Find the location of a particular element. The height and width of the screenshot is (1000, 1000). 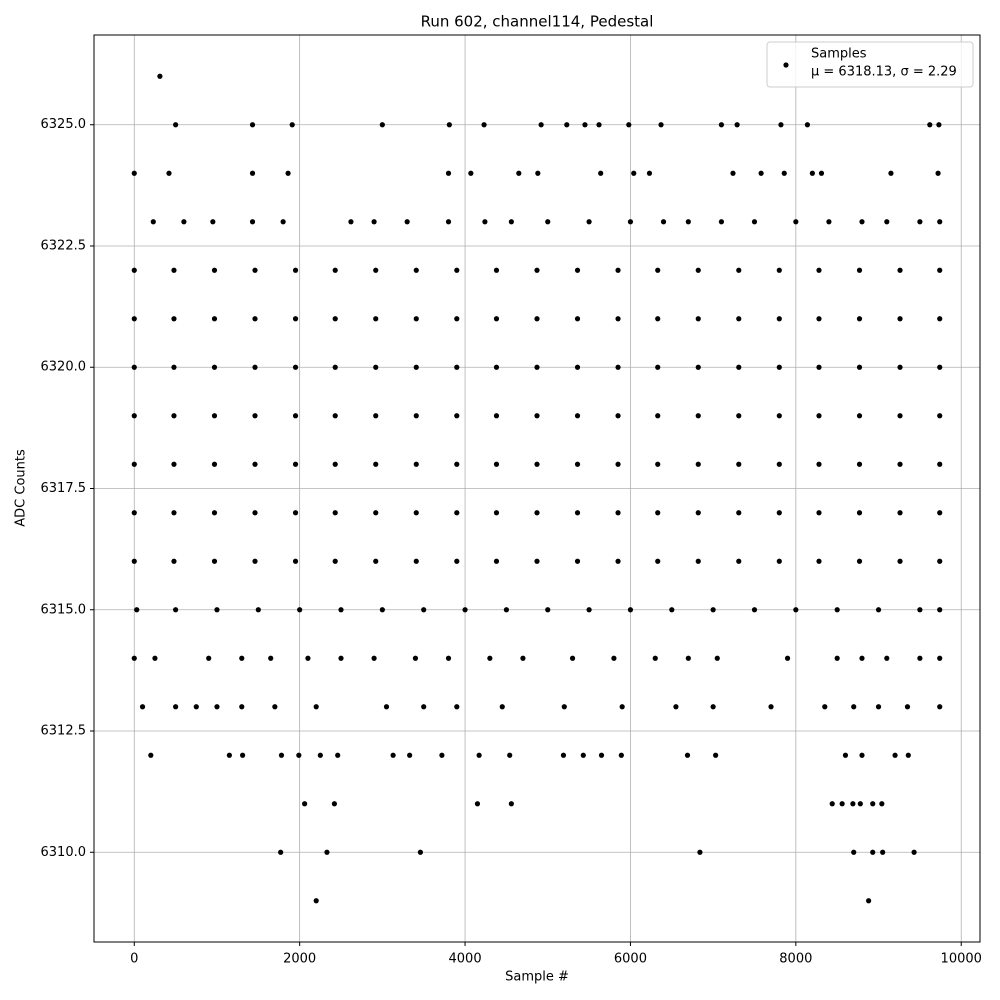

x-tick-label: 4000 is located at coordinates (465, 959).